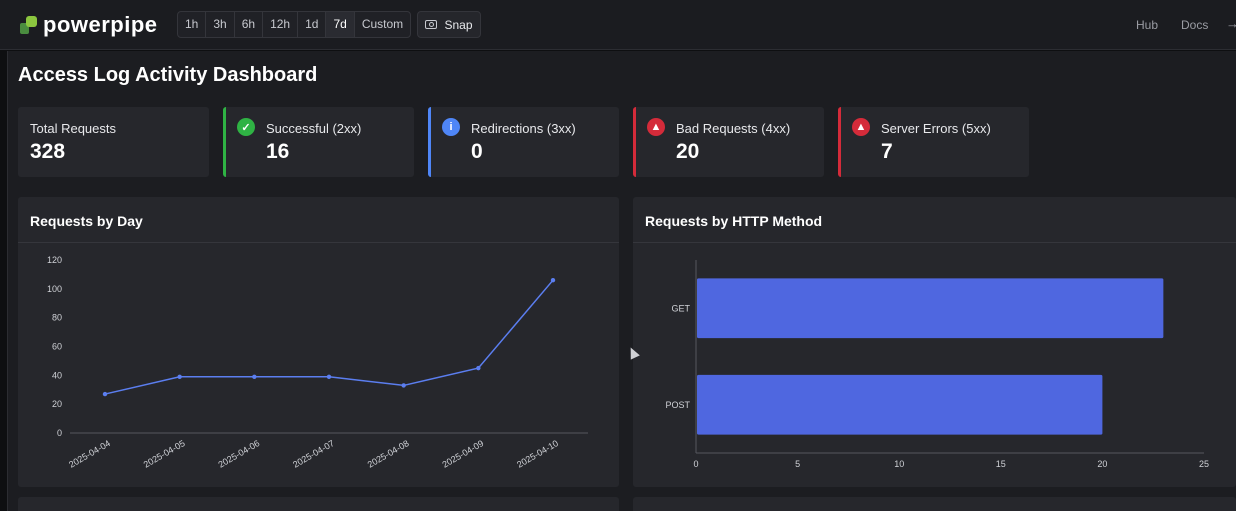 Image resolution: width=1236 pixels, height=511 pixels. Describe the element at coordinates (1195, 25) in the screenshot. I see `docs-link: Docs` at that location.